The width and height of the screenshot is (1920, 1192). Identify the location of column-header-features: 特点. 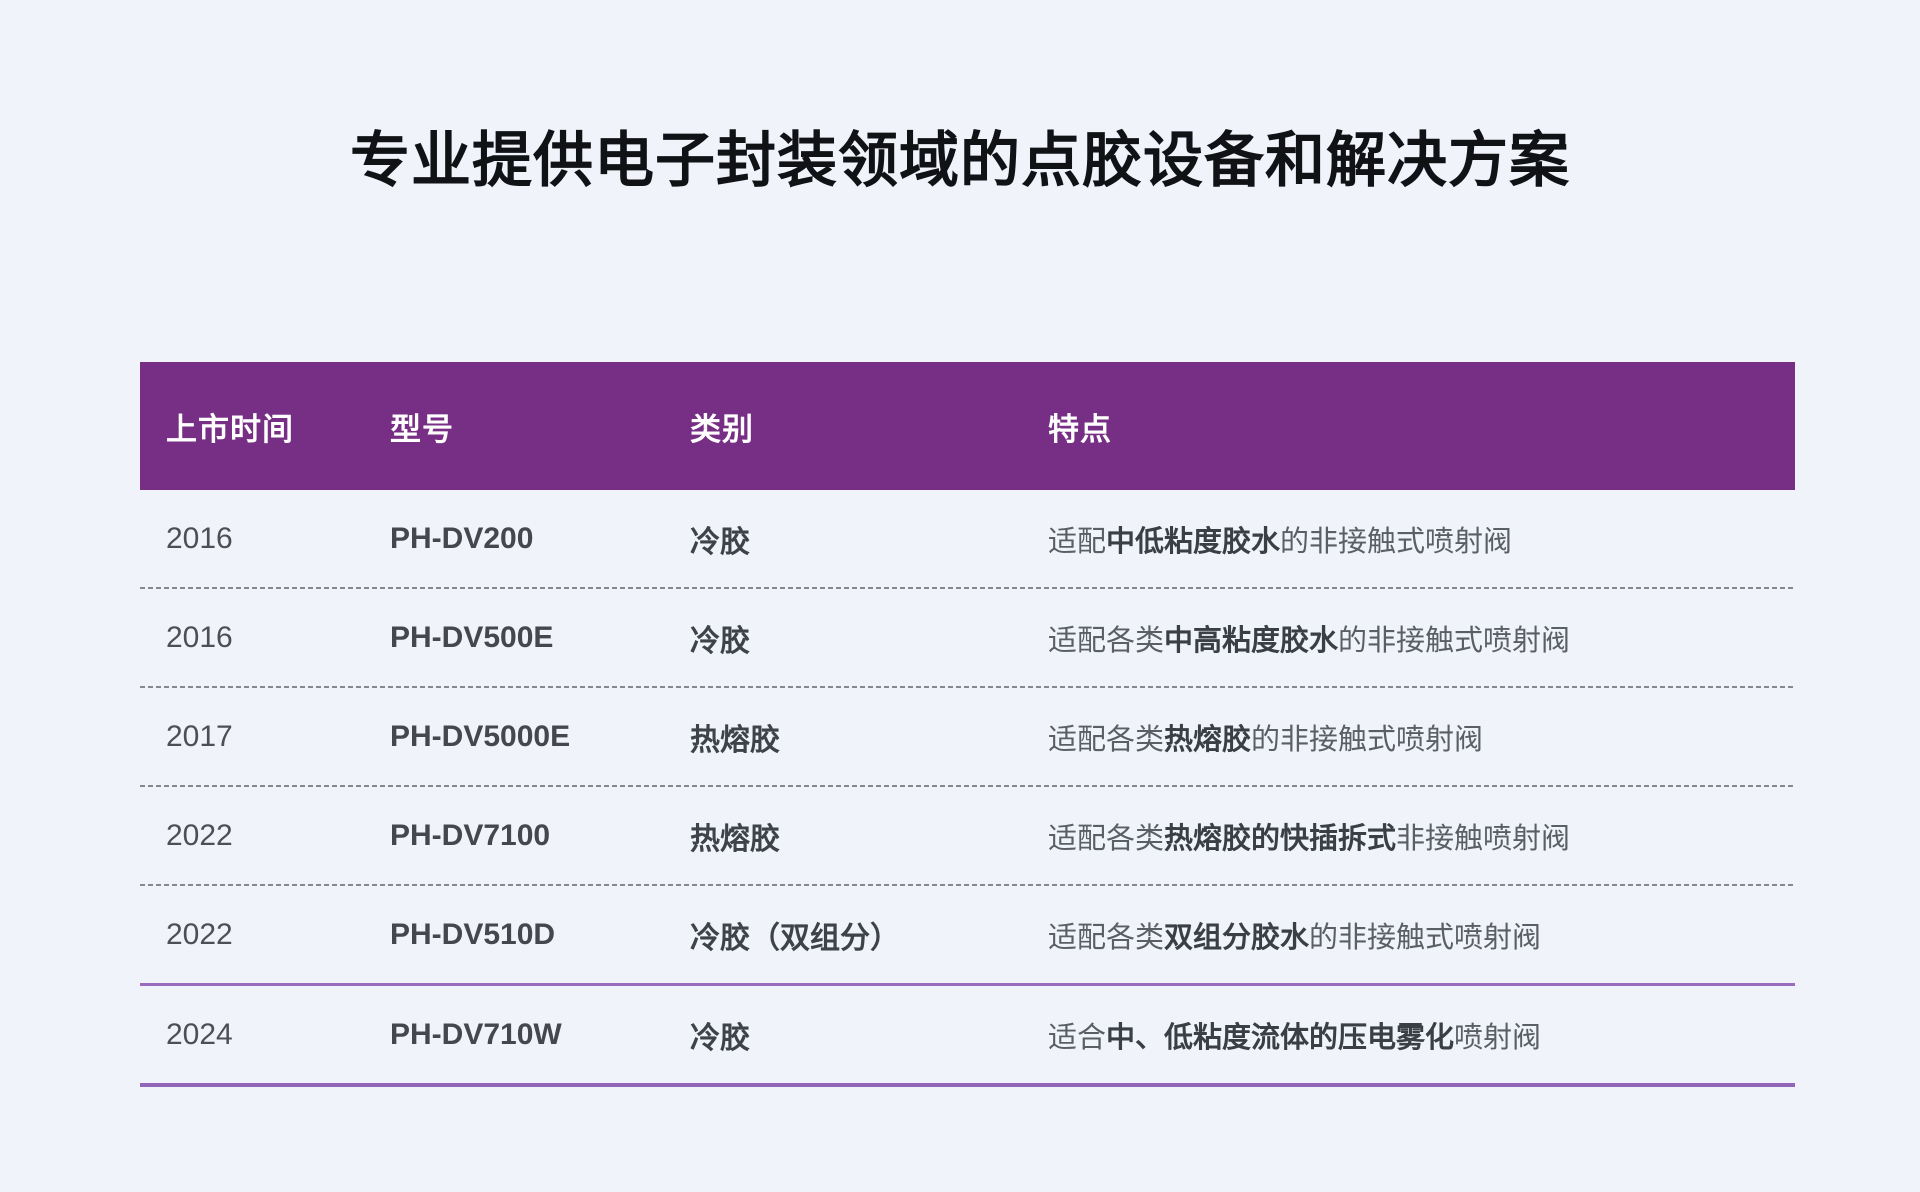
(1080, 429).